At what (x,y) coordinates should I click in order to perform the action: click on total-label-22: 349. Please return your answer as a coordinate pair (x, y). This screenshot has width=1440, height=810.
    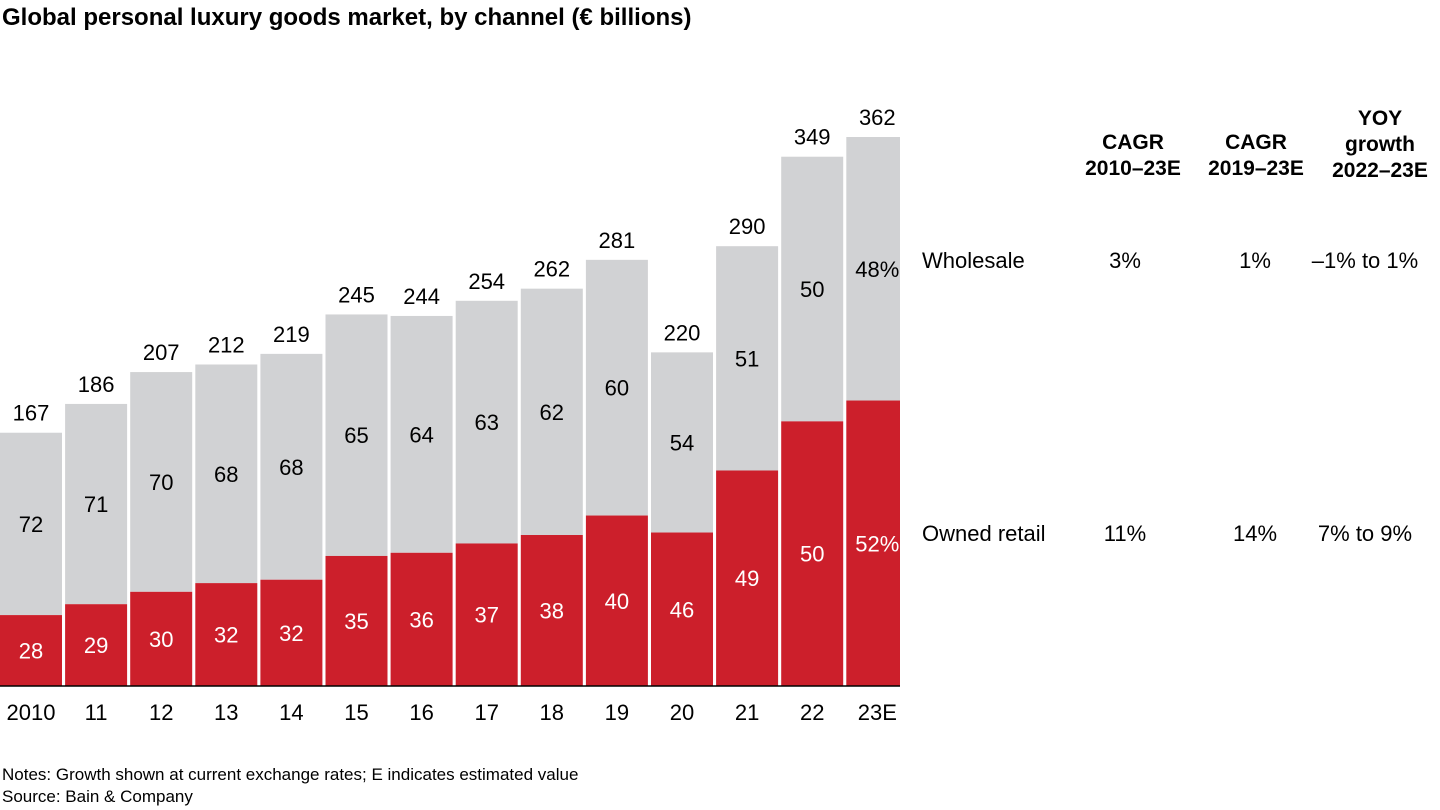
    Looking at the image, I should click on (812, 137).